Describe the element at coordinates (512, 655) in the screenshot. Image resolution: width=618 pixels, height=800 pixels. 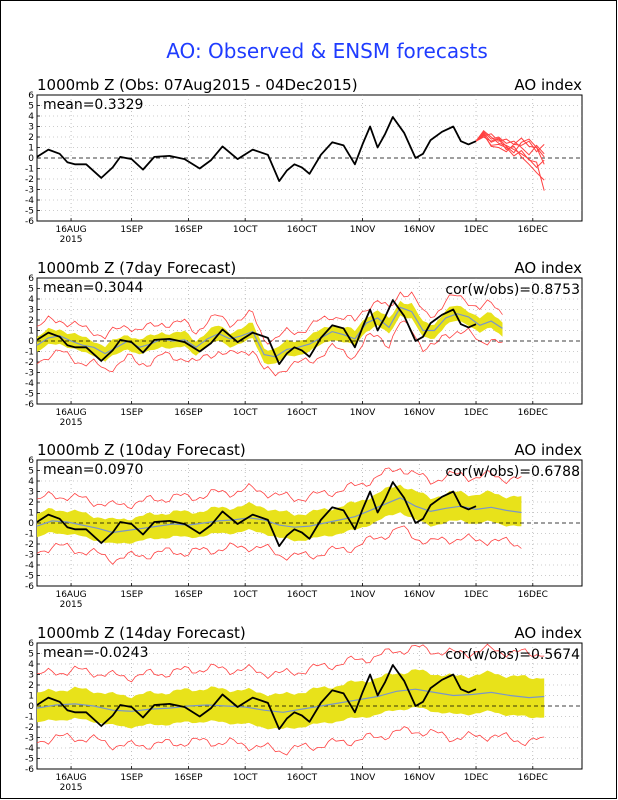
I see `correlation-label: cor(w/obs)=0.5674` at that location.